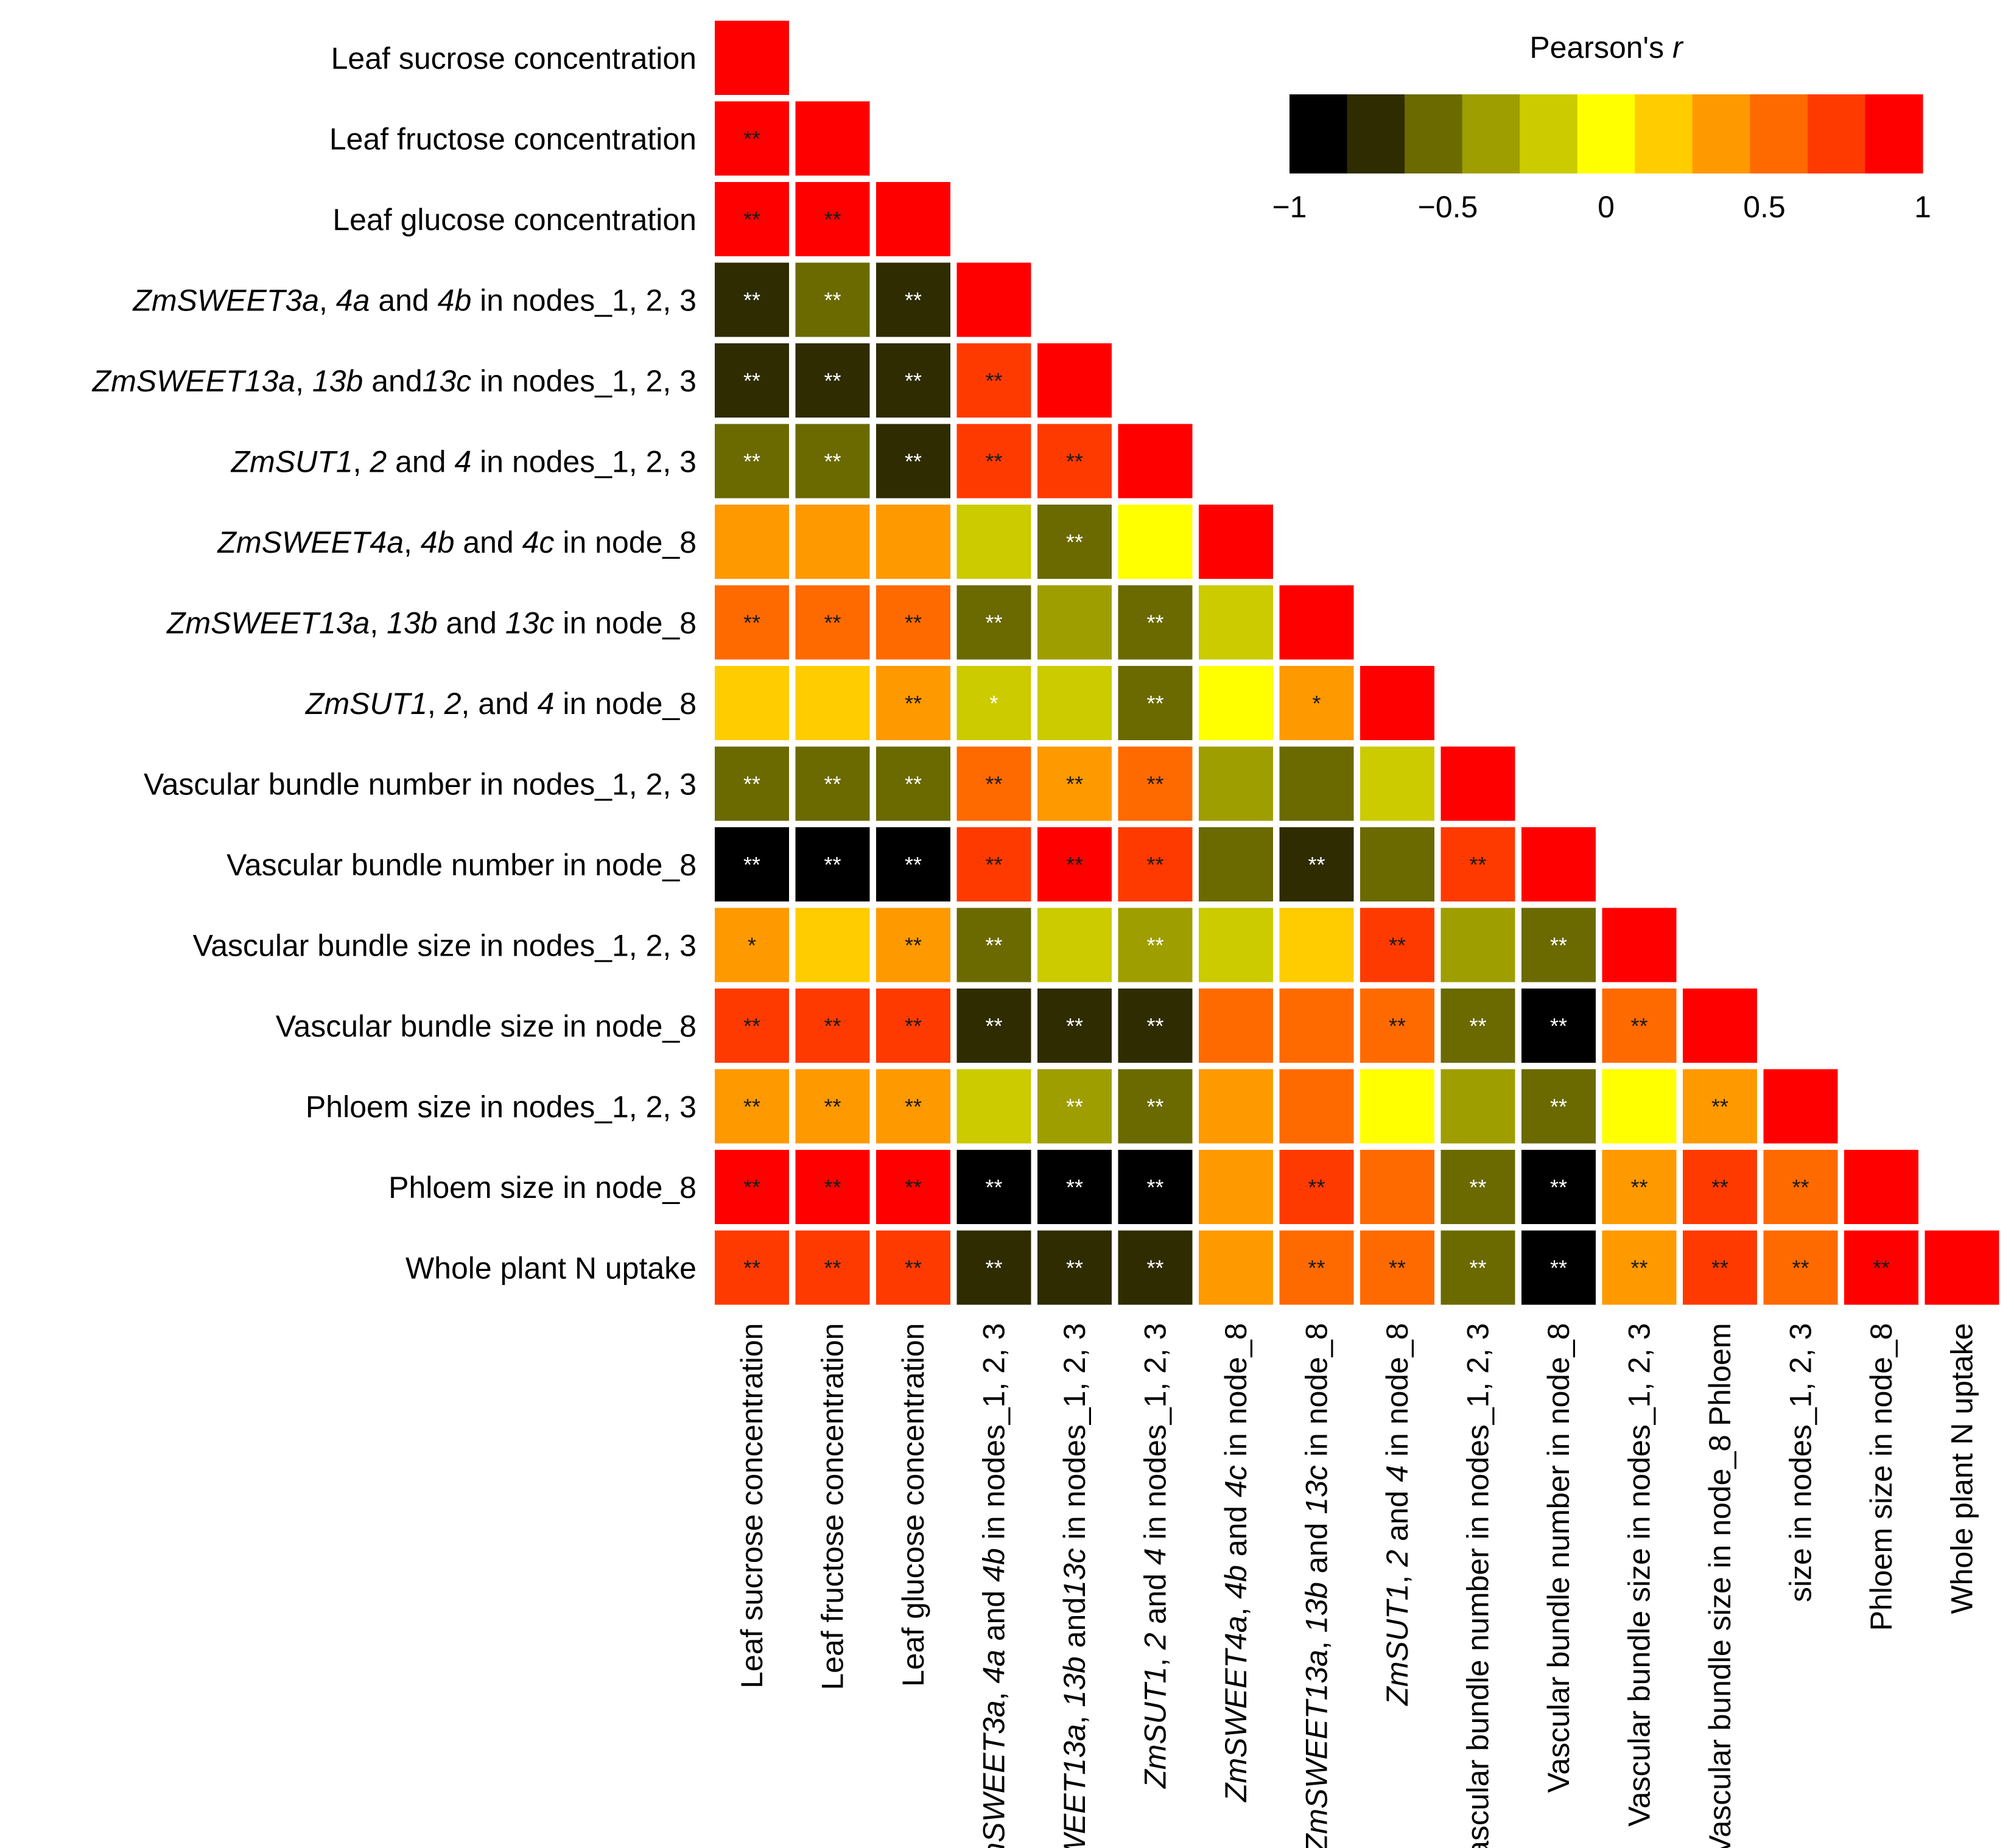 This screenshot has width=2014, height=1848. Describe the element at coordinates (1601, 127) in the screenshot. I see `colorbar-legend: Pearson's r −1 −0.5 0 0.5 1` at that location.